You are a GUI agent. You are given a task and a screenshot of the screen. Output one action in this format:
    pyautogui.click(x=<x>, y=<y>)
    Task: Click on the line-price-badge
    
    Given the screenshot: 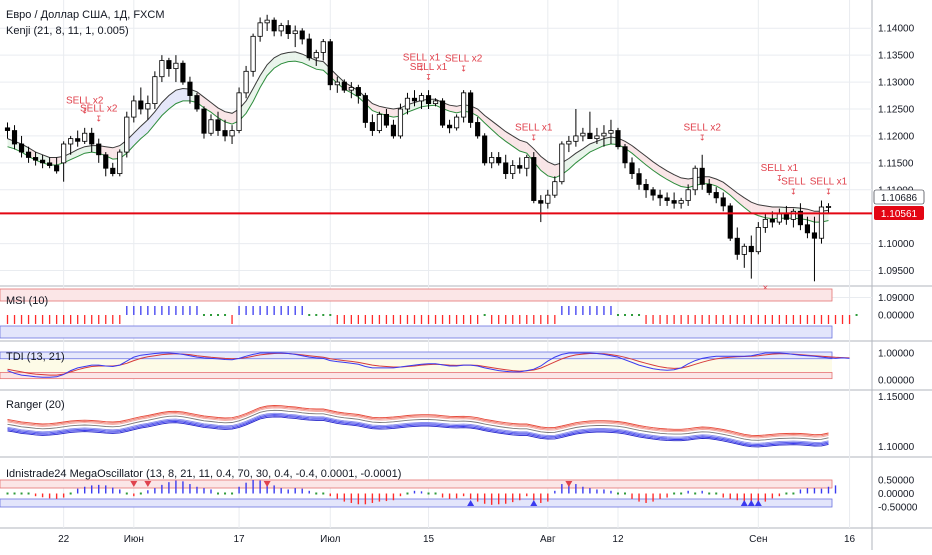 What is the action you would take?
    pyautogui.click(x=899, y=213)
    